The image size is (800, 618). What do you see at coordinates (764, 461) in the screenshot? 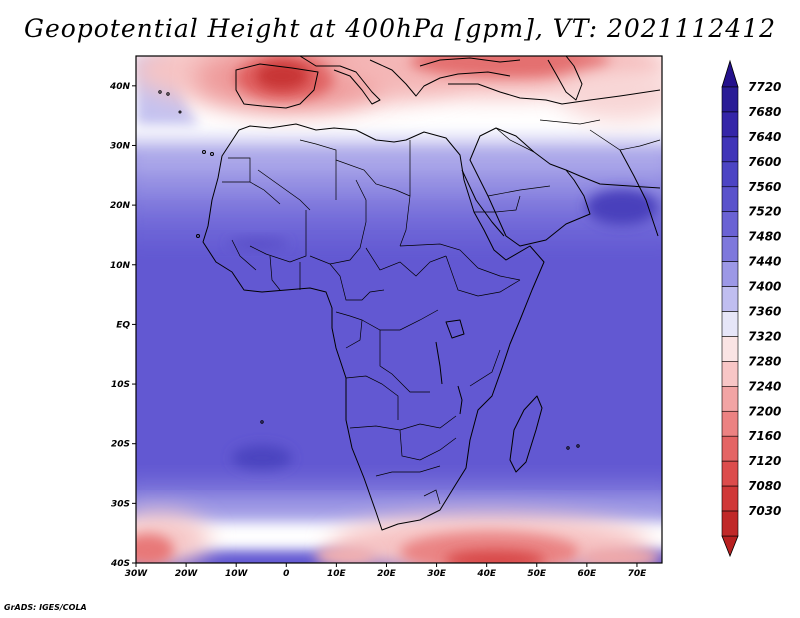
I see `colorbar-label: 7120` at bounding box center [764, 461].